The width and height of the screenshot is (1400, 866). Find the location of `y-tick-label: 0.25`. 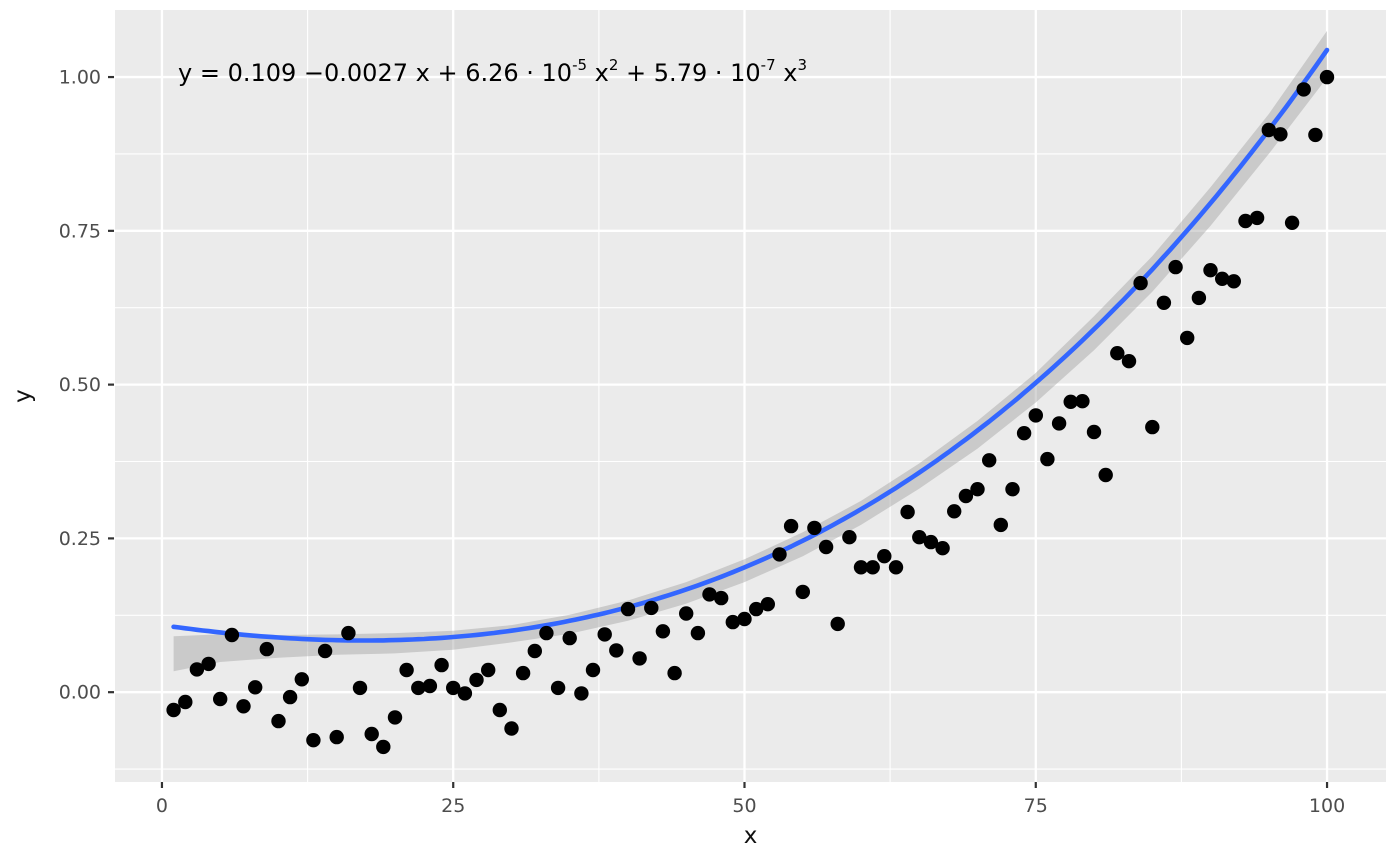

y-tick-label: 0.25 is located at coordinates (80, 539).